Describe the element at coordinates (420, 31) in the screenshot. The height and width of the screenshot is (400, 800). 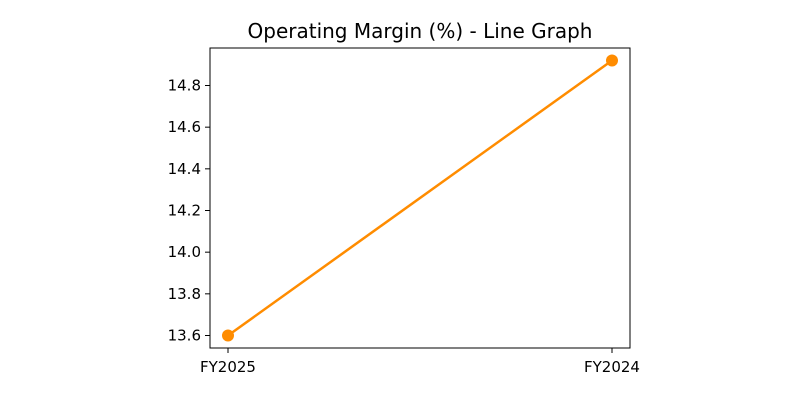
I see `chart-title: Operating Margin (%) - Line Graph` at that location.